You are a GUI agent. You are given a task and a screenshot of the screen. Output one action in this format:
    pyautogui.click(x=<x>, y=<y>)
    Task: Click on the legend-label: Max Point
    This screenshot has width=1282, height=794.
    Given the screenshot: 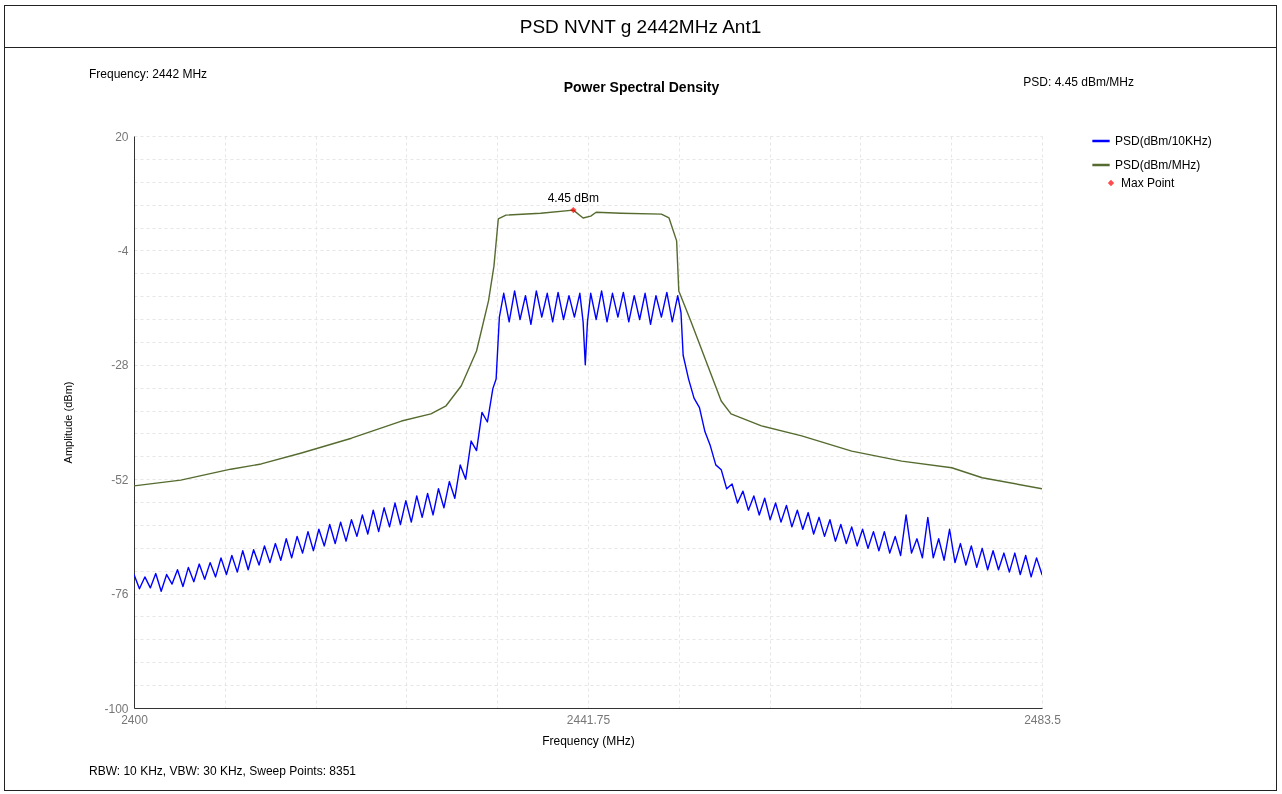 What is the action you would take?
    pyautogui.click(x=1148, y=183)
    